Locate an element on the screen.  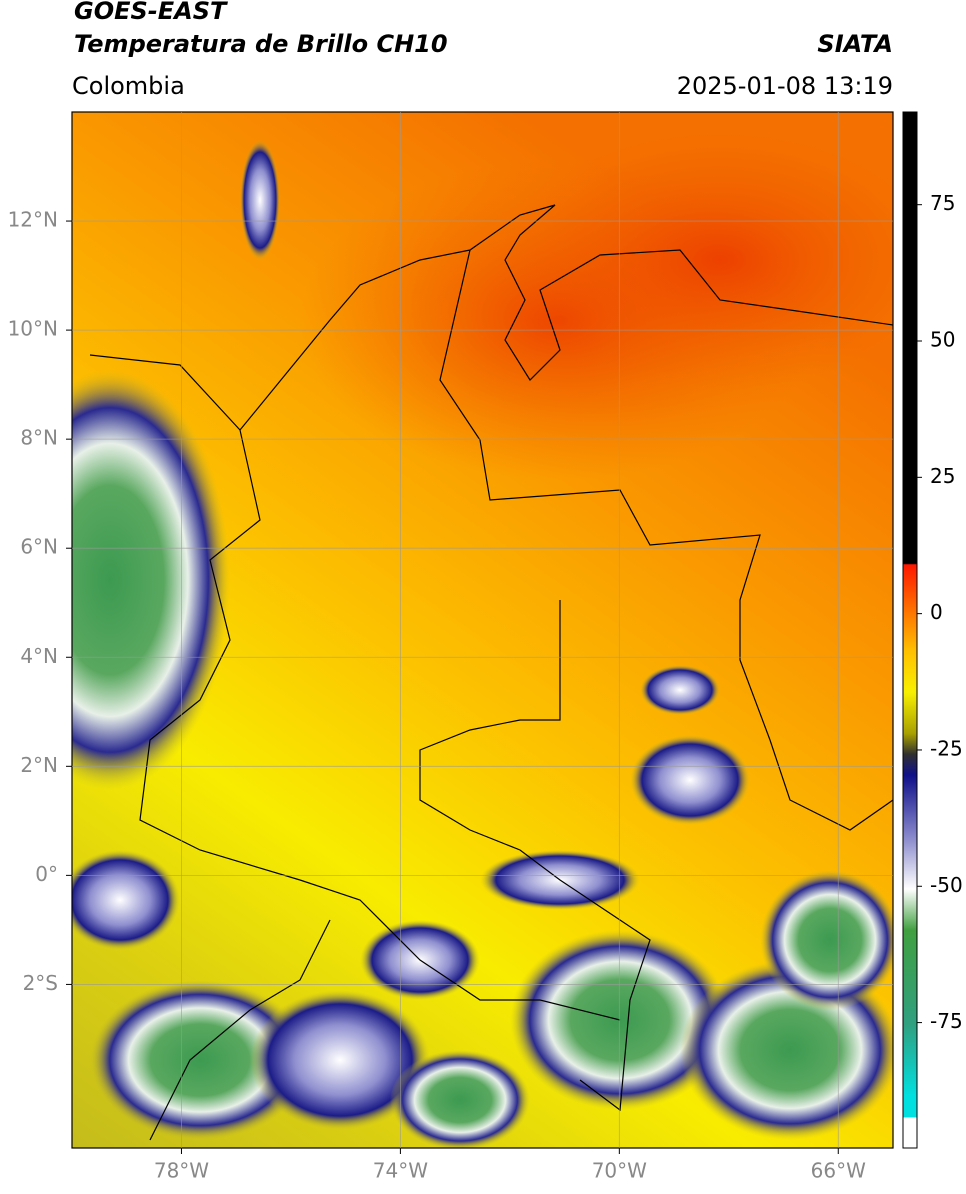
lat-tick-label: 6°N is located at coordinates (39, 547).